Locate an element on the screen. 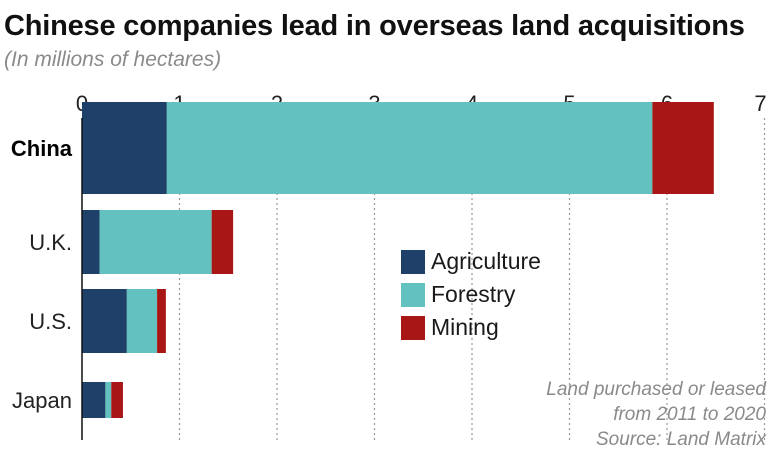 The height and width of the screenshot is (460, 769). legend-swatch-forestry is located at coordinates (413, 294).